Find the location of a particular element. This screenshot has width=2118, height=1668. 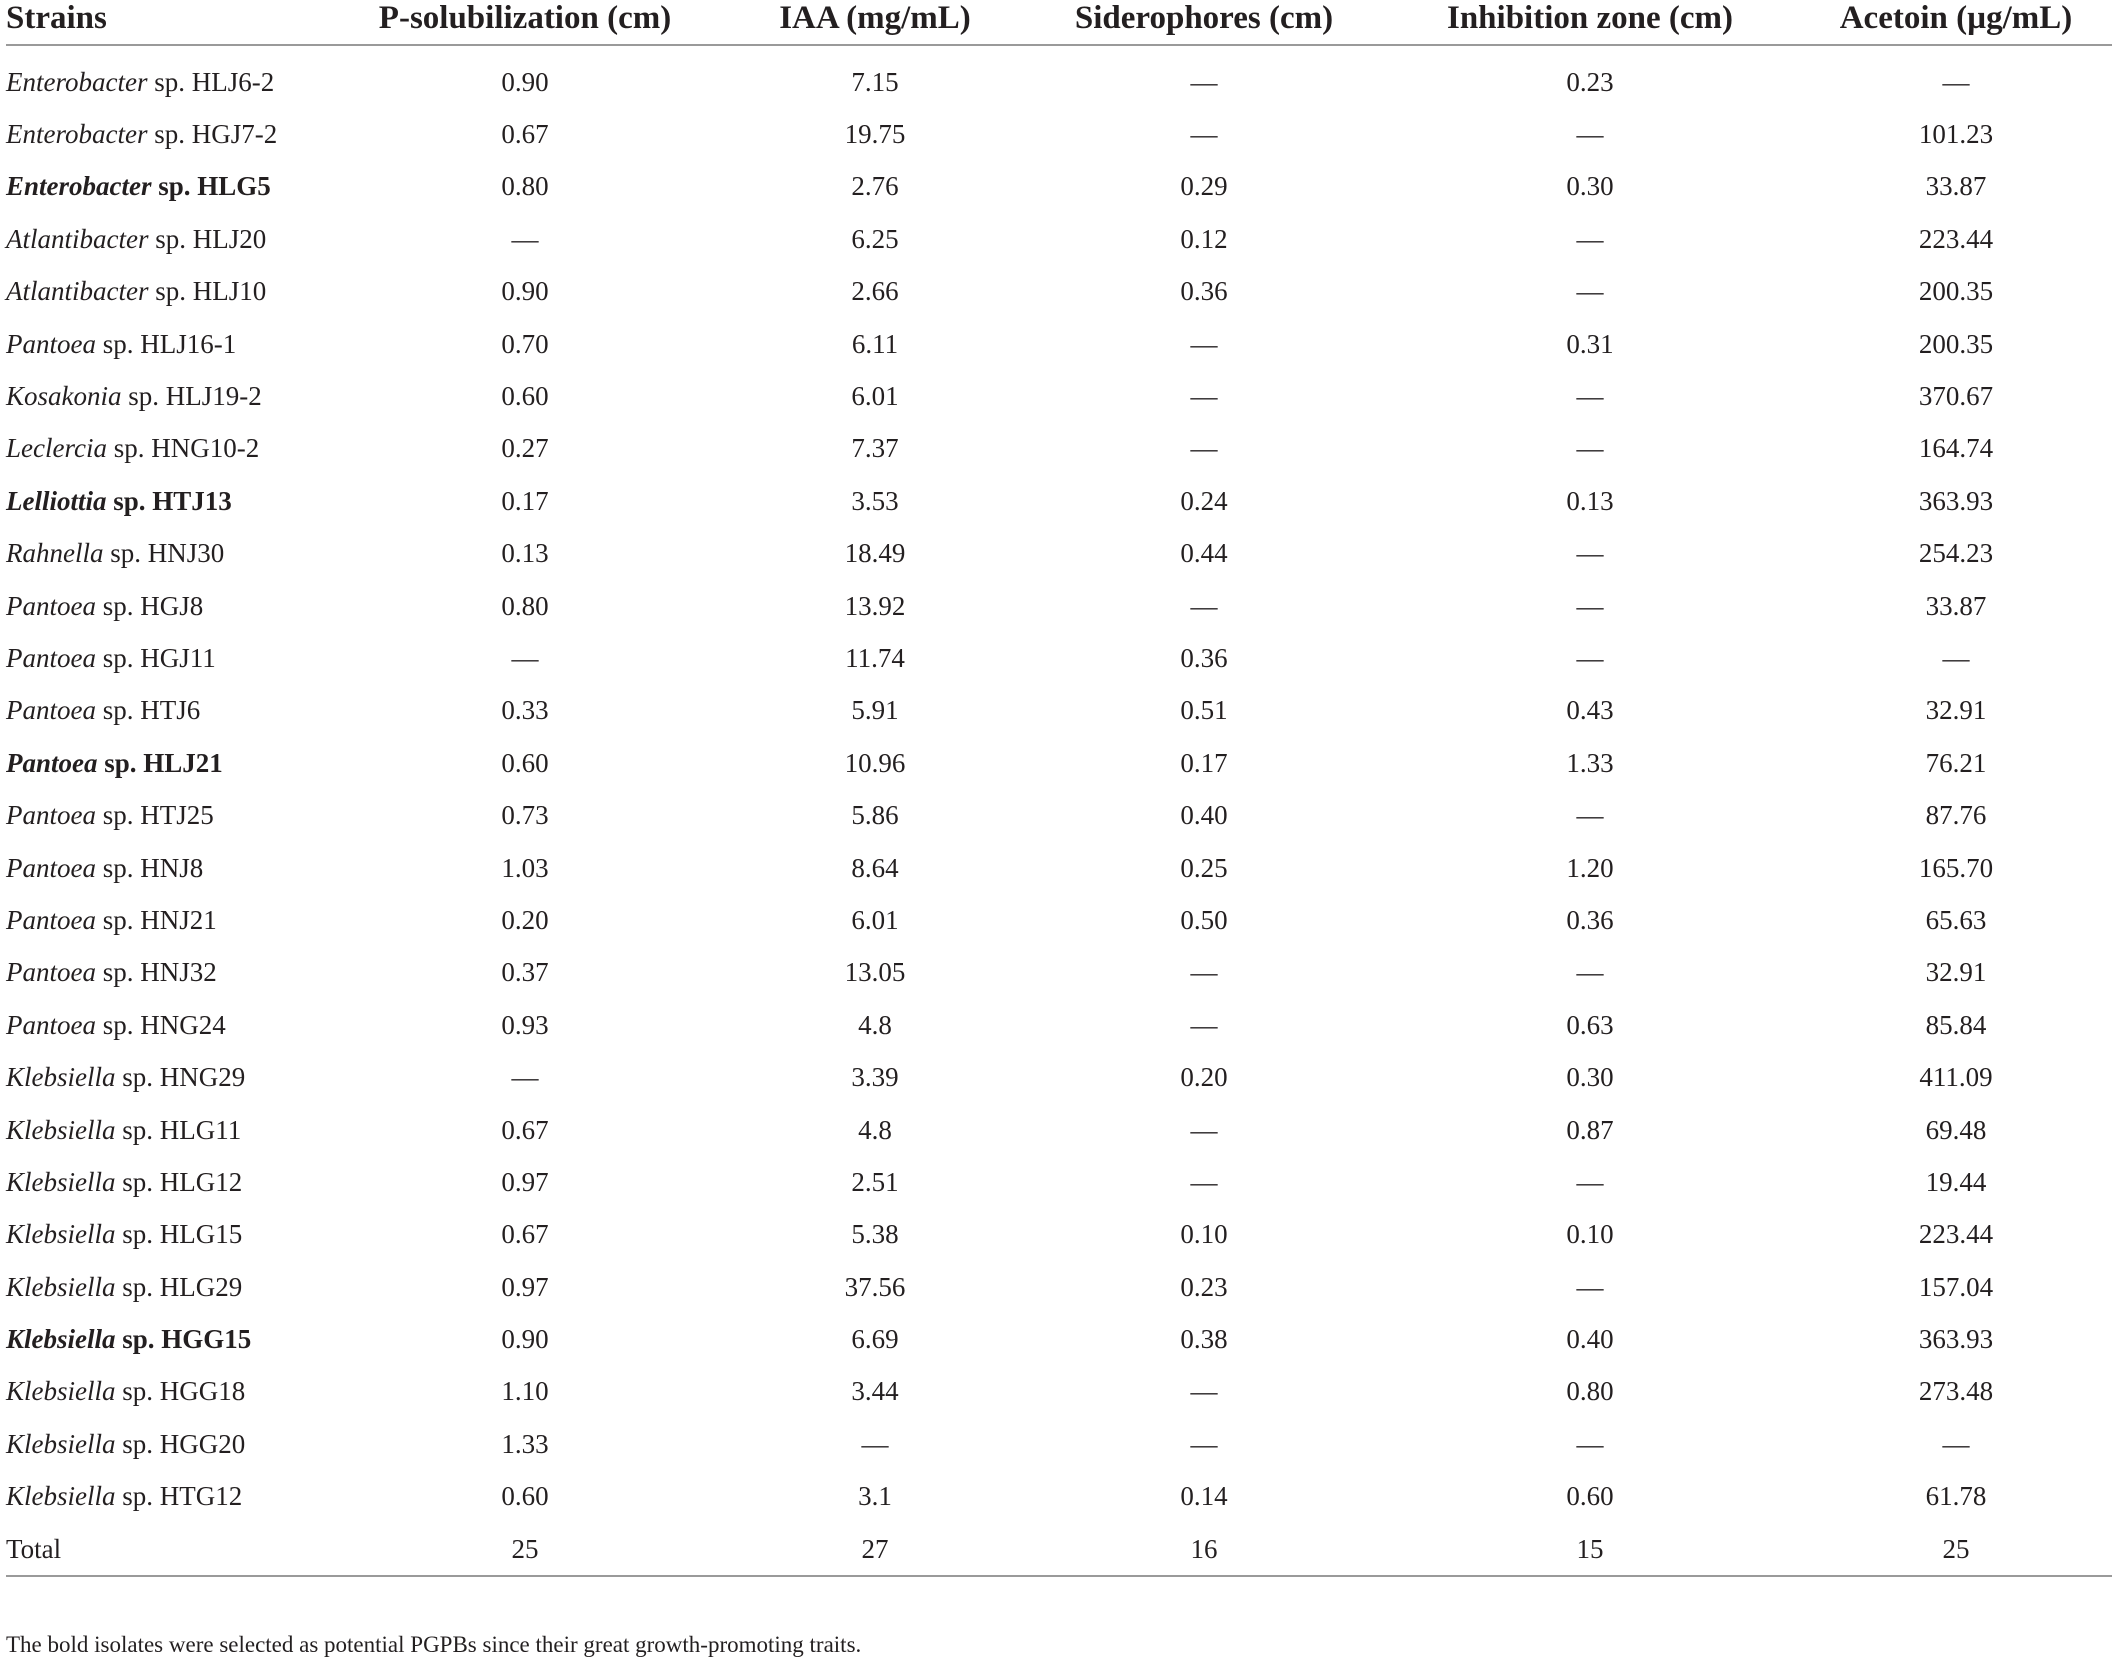

strain-name-cell: Enterobacter sp. HLG5 is located at coordinates (167, 187).